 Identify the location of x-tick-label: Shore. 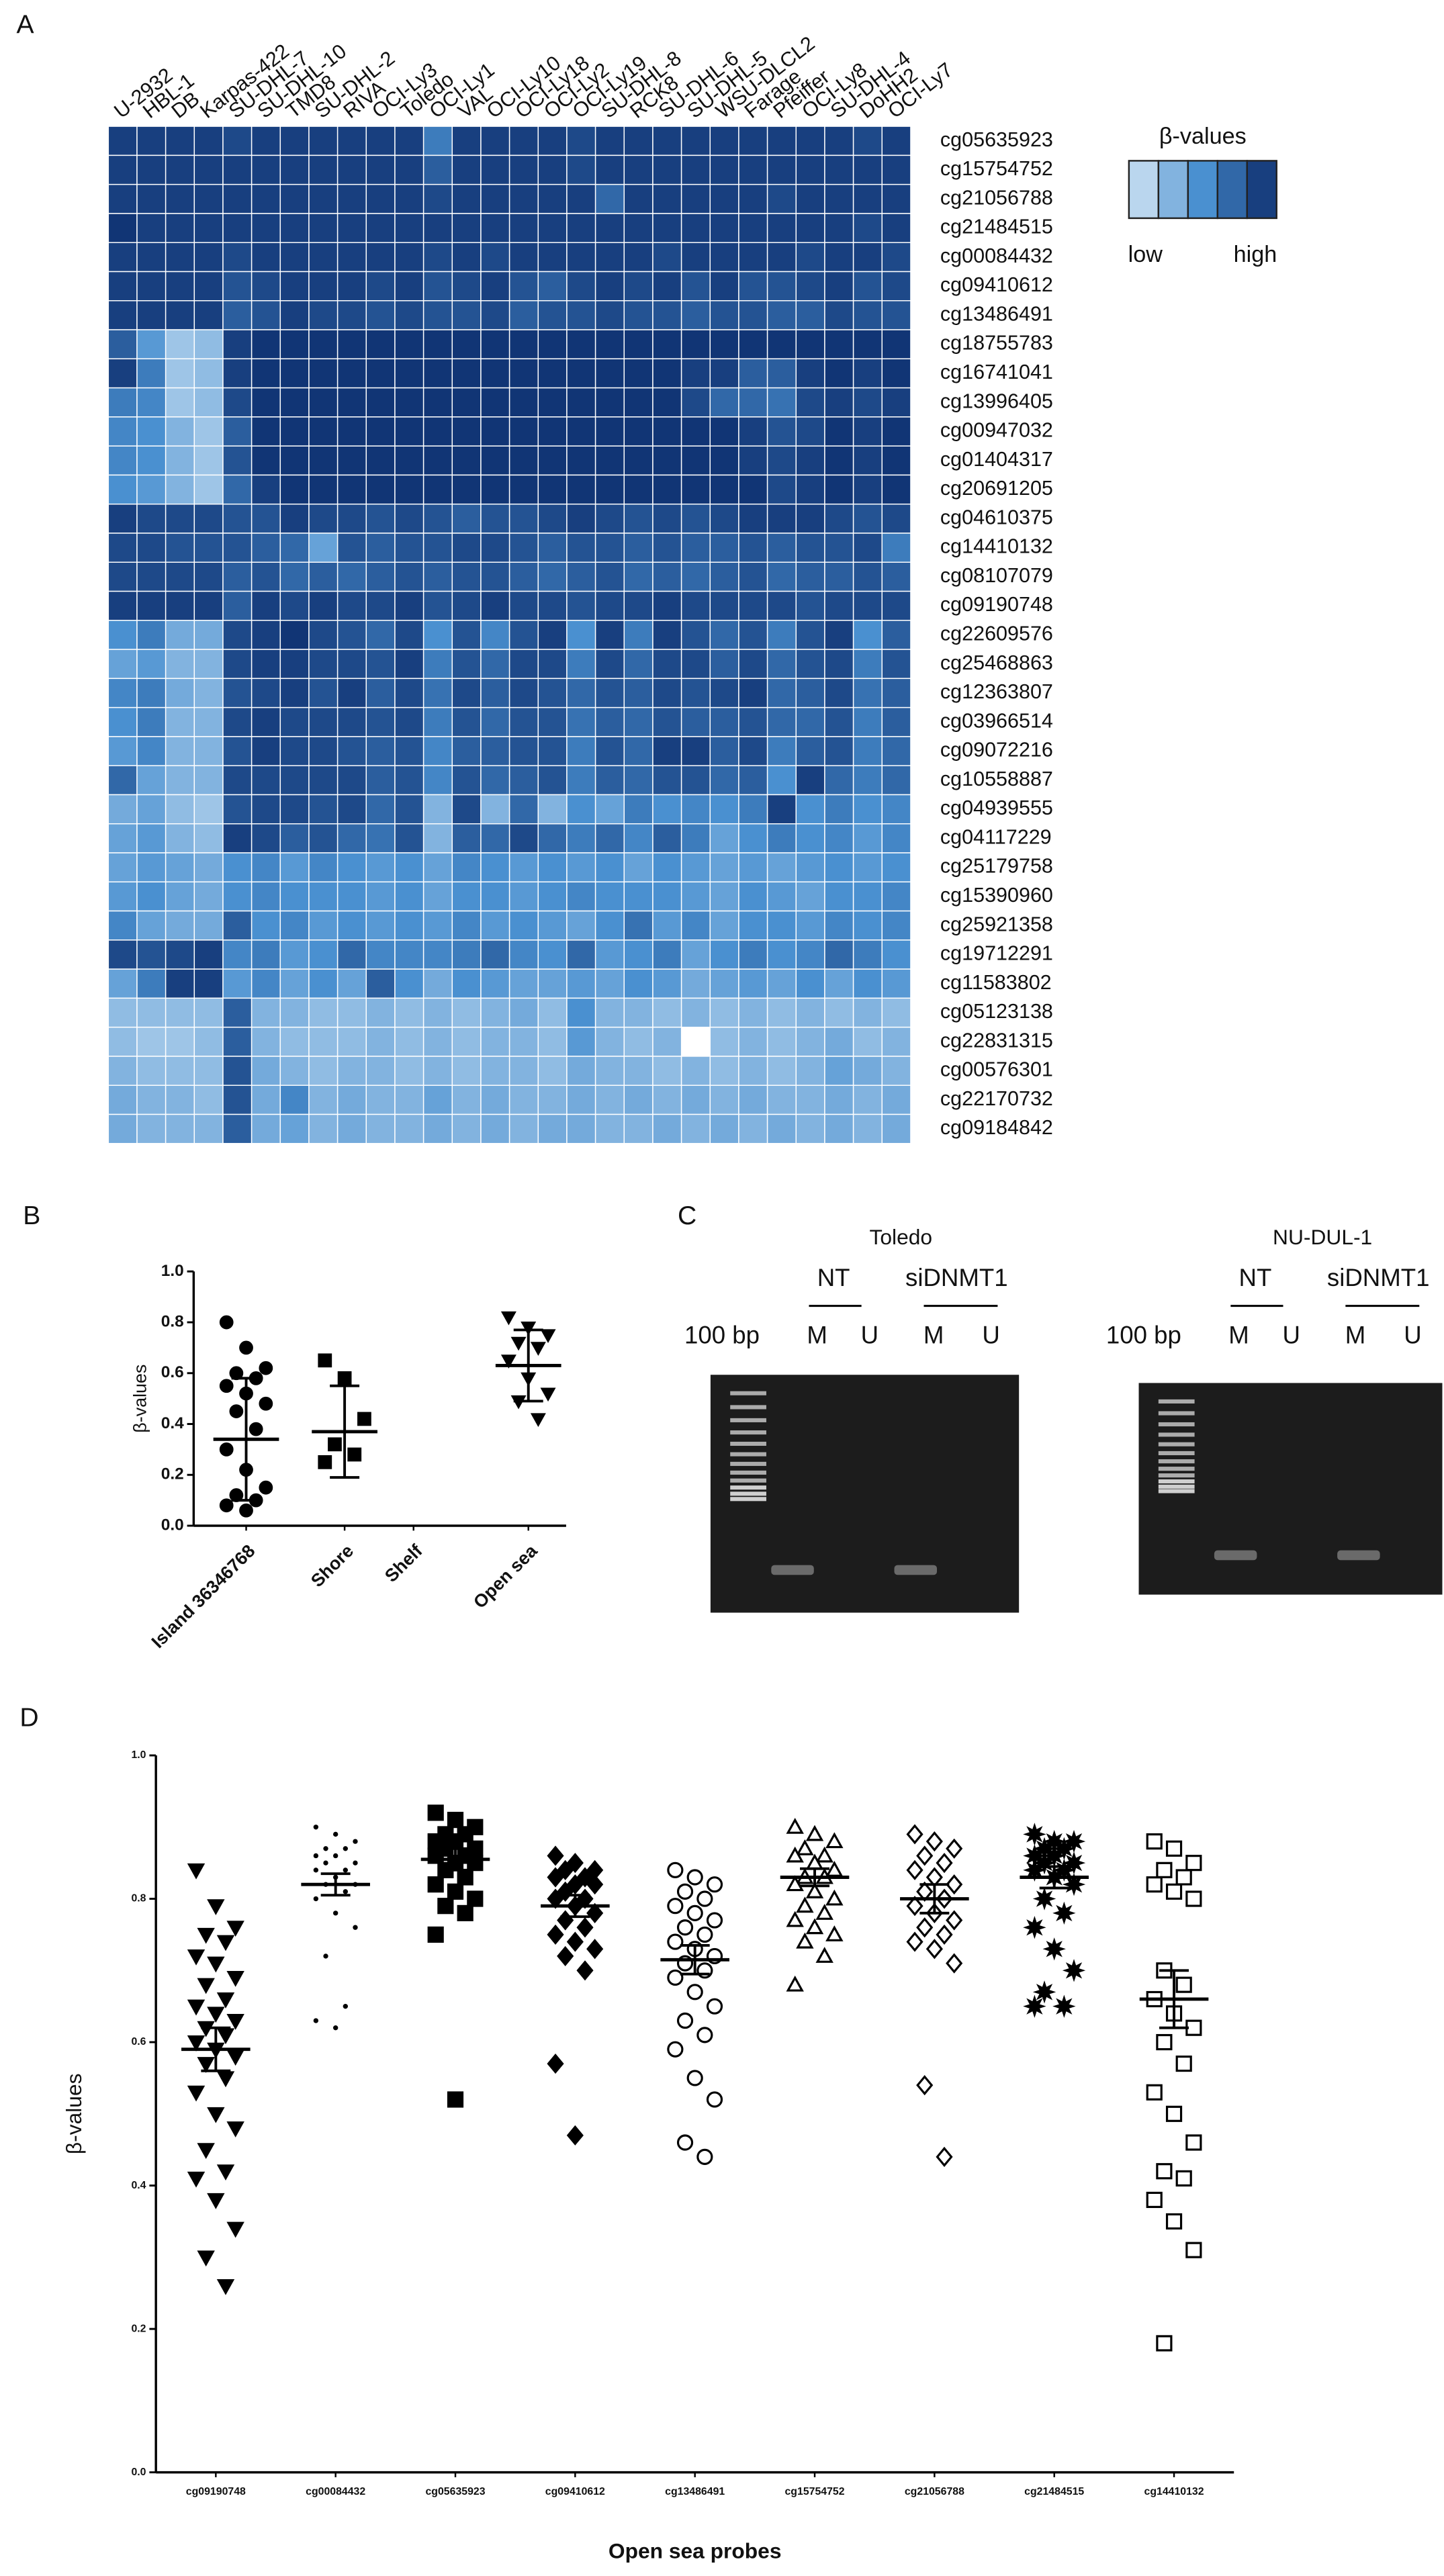
(332, 1565).